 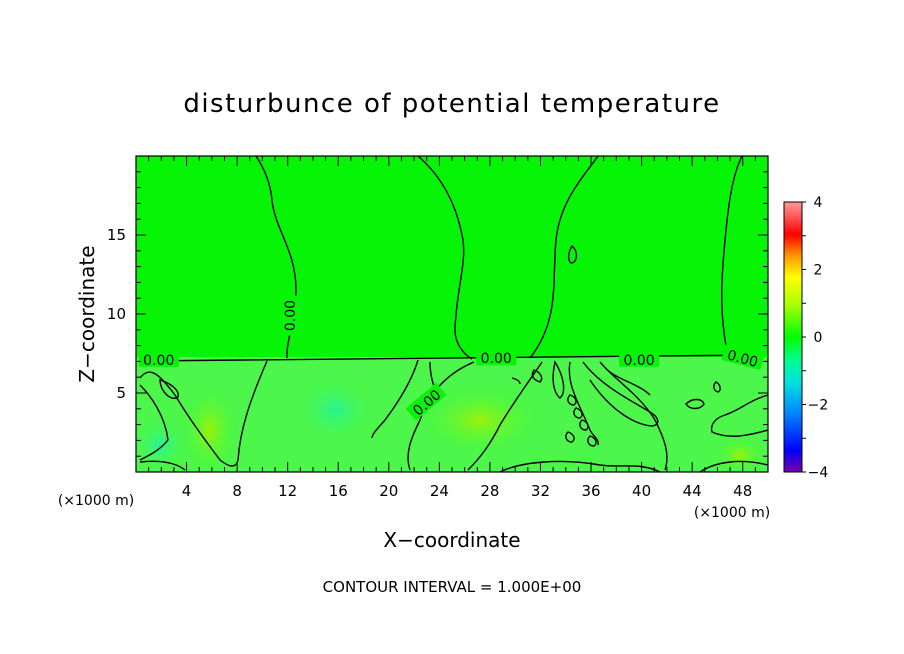 What do you see at coordinates (121, 393) in the screenshot?
I see `y-tick-label: 5` at bounding box center [121, 393].